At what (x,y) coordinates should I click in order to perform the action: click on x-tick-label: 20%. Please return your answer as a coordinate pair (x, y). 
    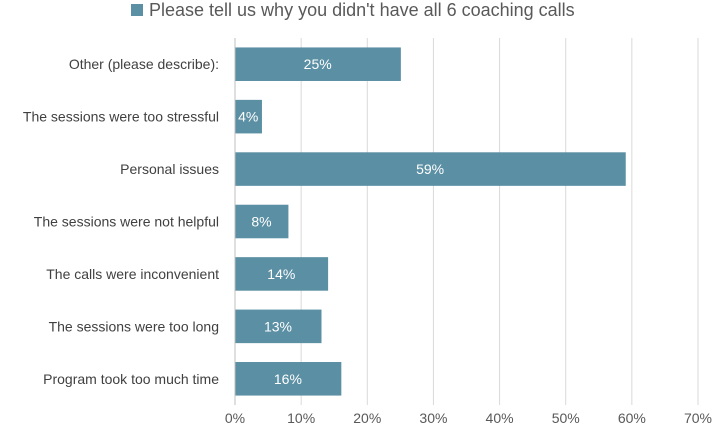
    Looking at the image, I should click on (367, 418).